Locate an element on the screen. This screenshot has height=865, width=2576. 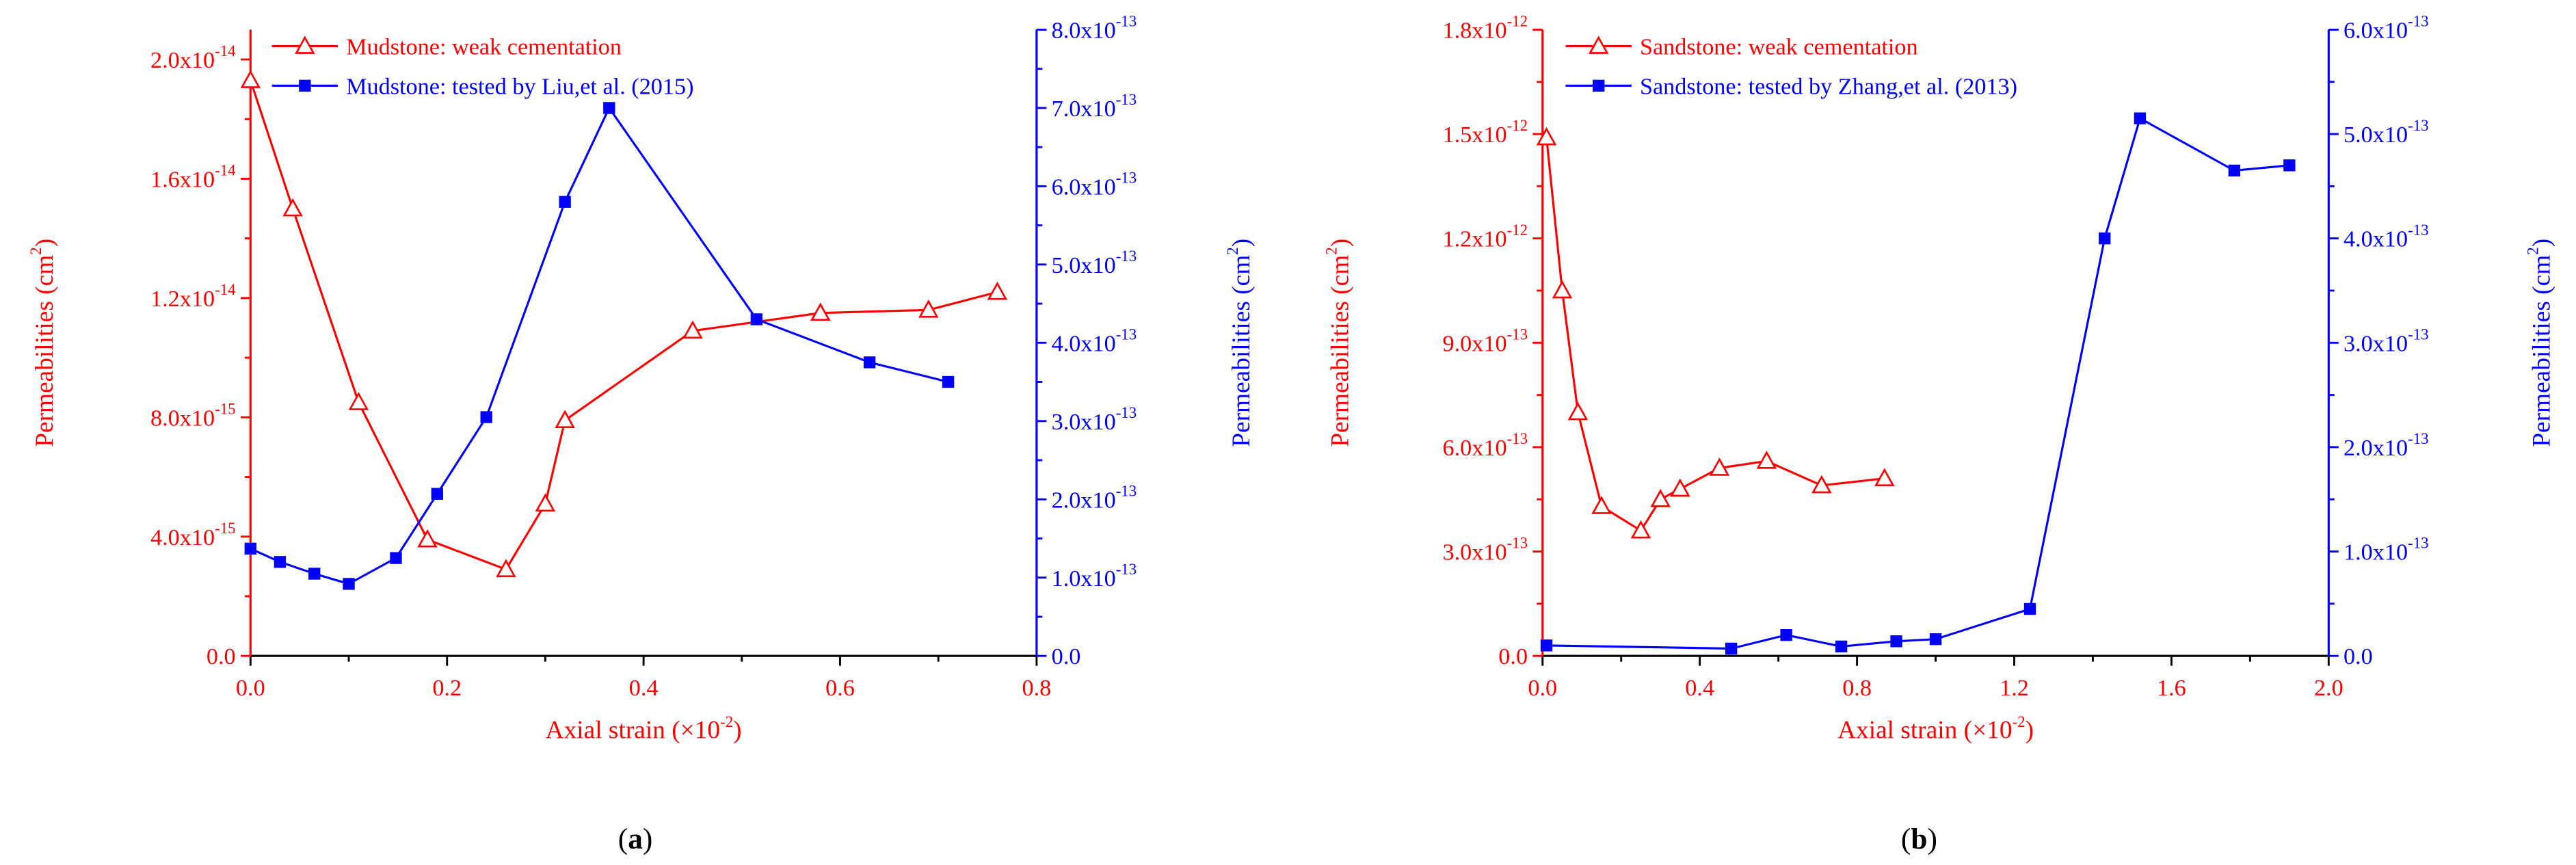
left-y-tick-mantissa: 1.2x10 is located at coordinates (182, 299).